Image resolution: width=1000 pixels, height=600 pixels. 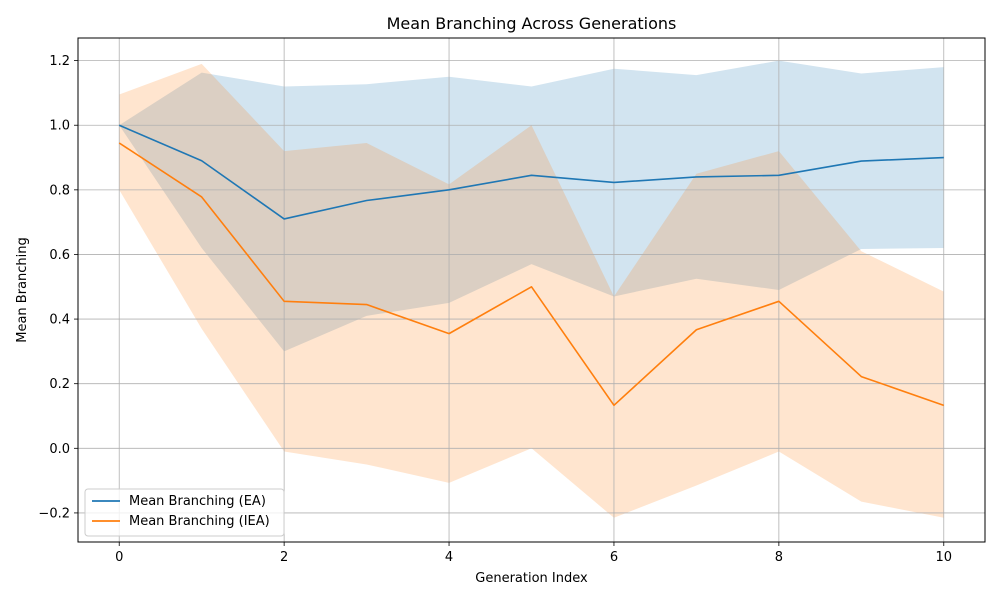 I want to click on legend-label-iea: Mean Branching (IEA), so click(x=199, y=521).